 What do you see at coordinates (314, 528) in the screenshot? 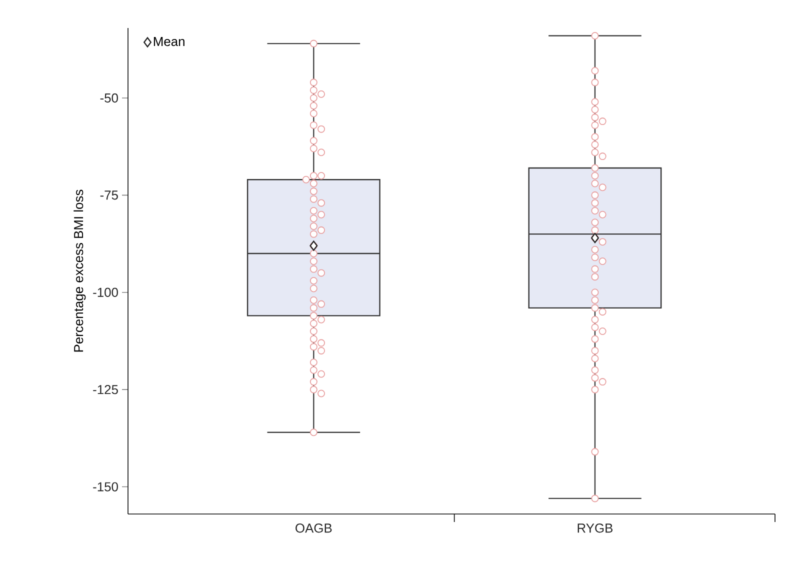
I see `x-tick-label: OAGB` at bounding box center [314, 528].